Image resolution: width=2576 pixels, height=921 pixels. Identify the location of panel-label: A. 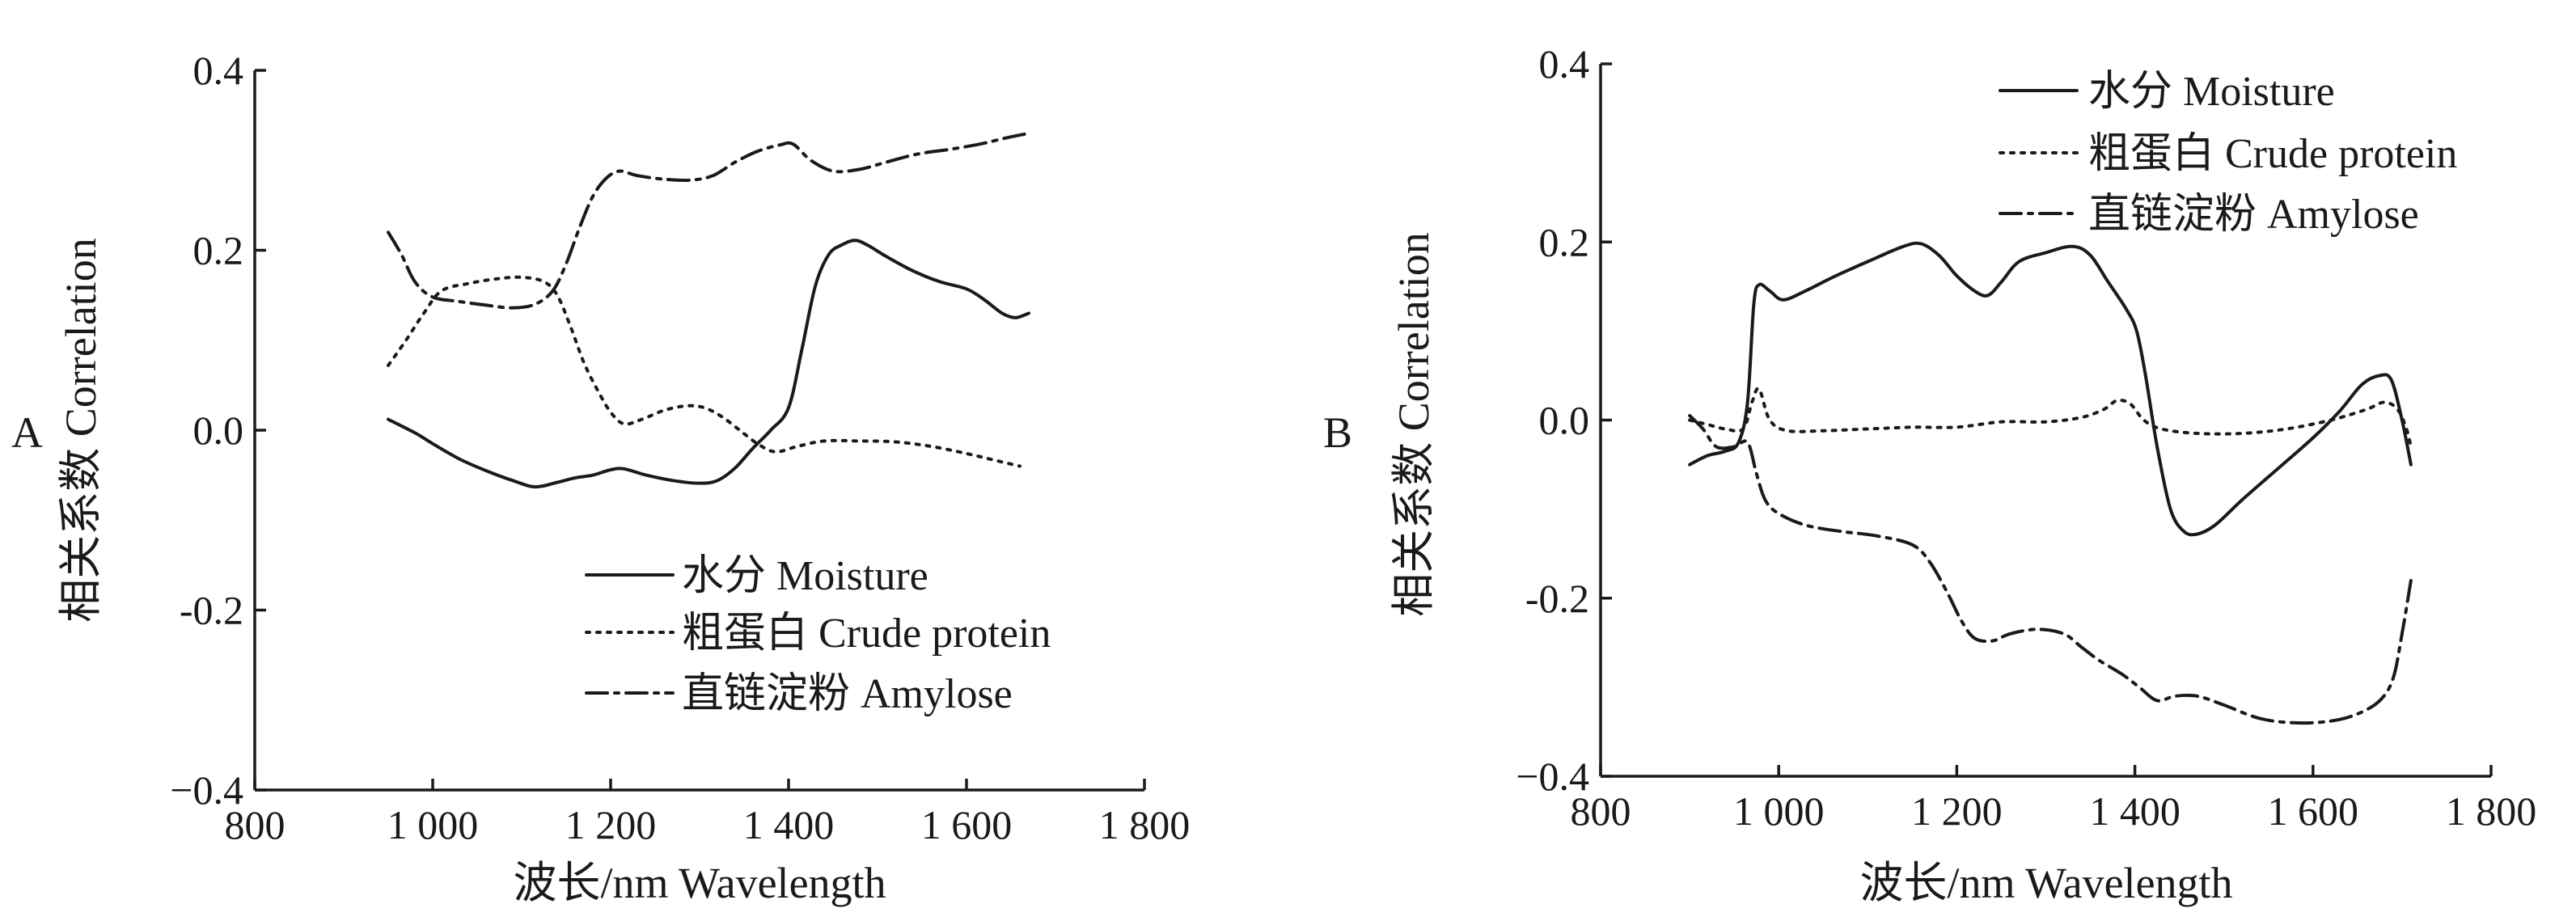
(27, 433).